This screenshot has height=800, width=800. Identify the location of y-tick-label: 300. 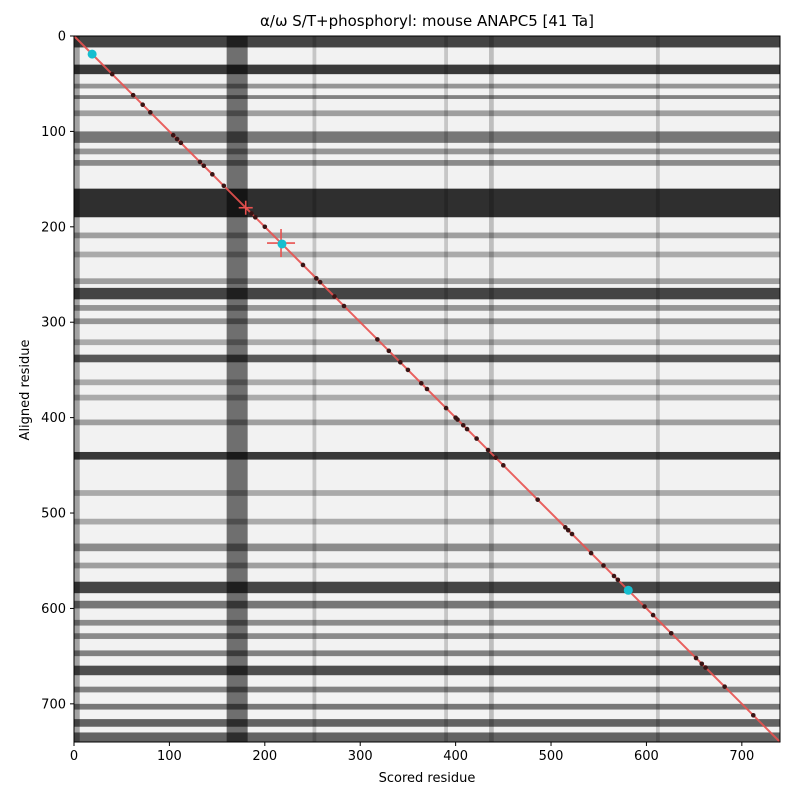
(53, 323).